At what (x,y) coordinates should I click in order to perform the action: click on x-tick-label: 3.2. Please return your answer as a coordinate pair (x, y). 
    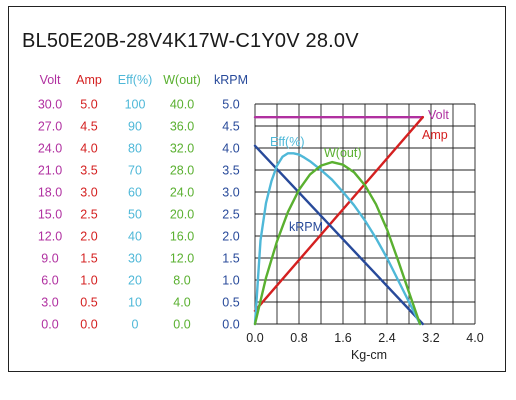
    Looking at the image, I should click on (430, 338).